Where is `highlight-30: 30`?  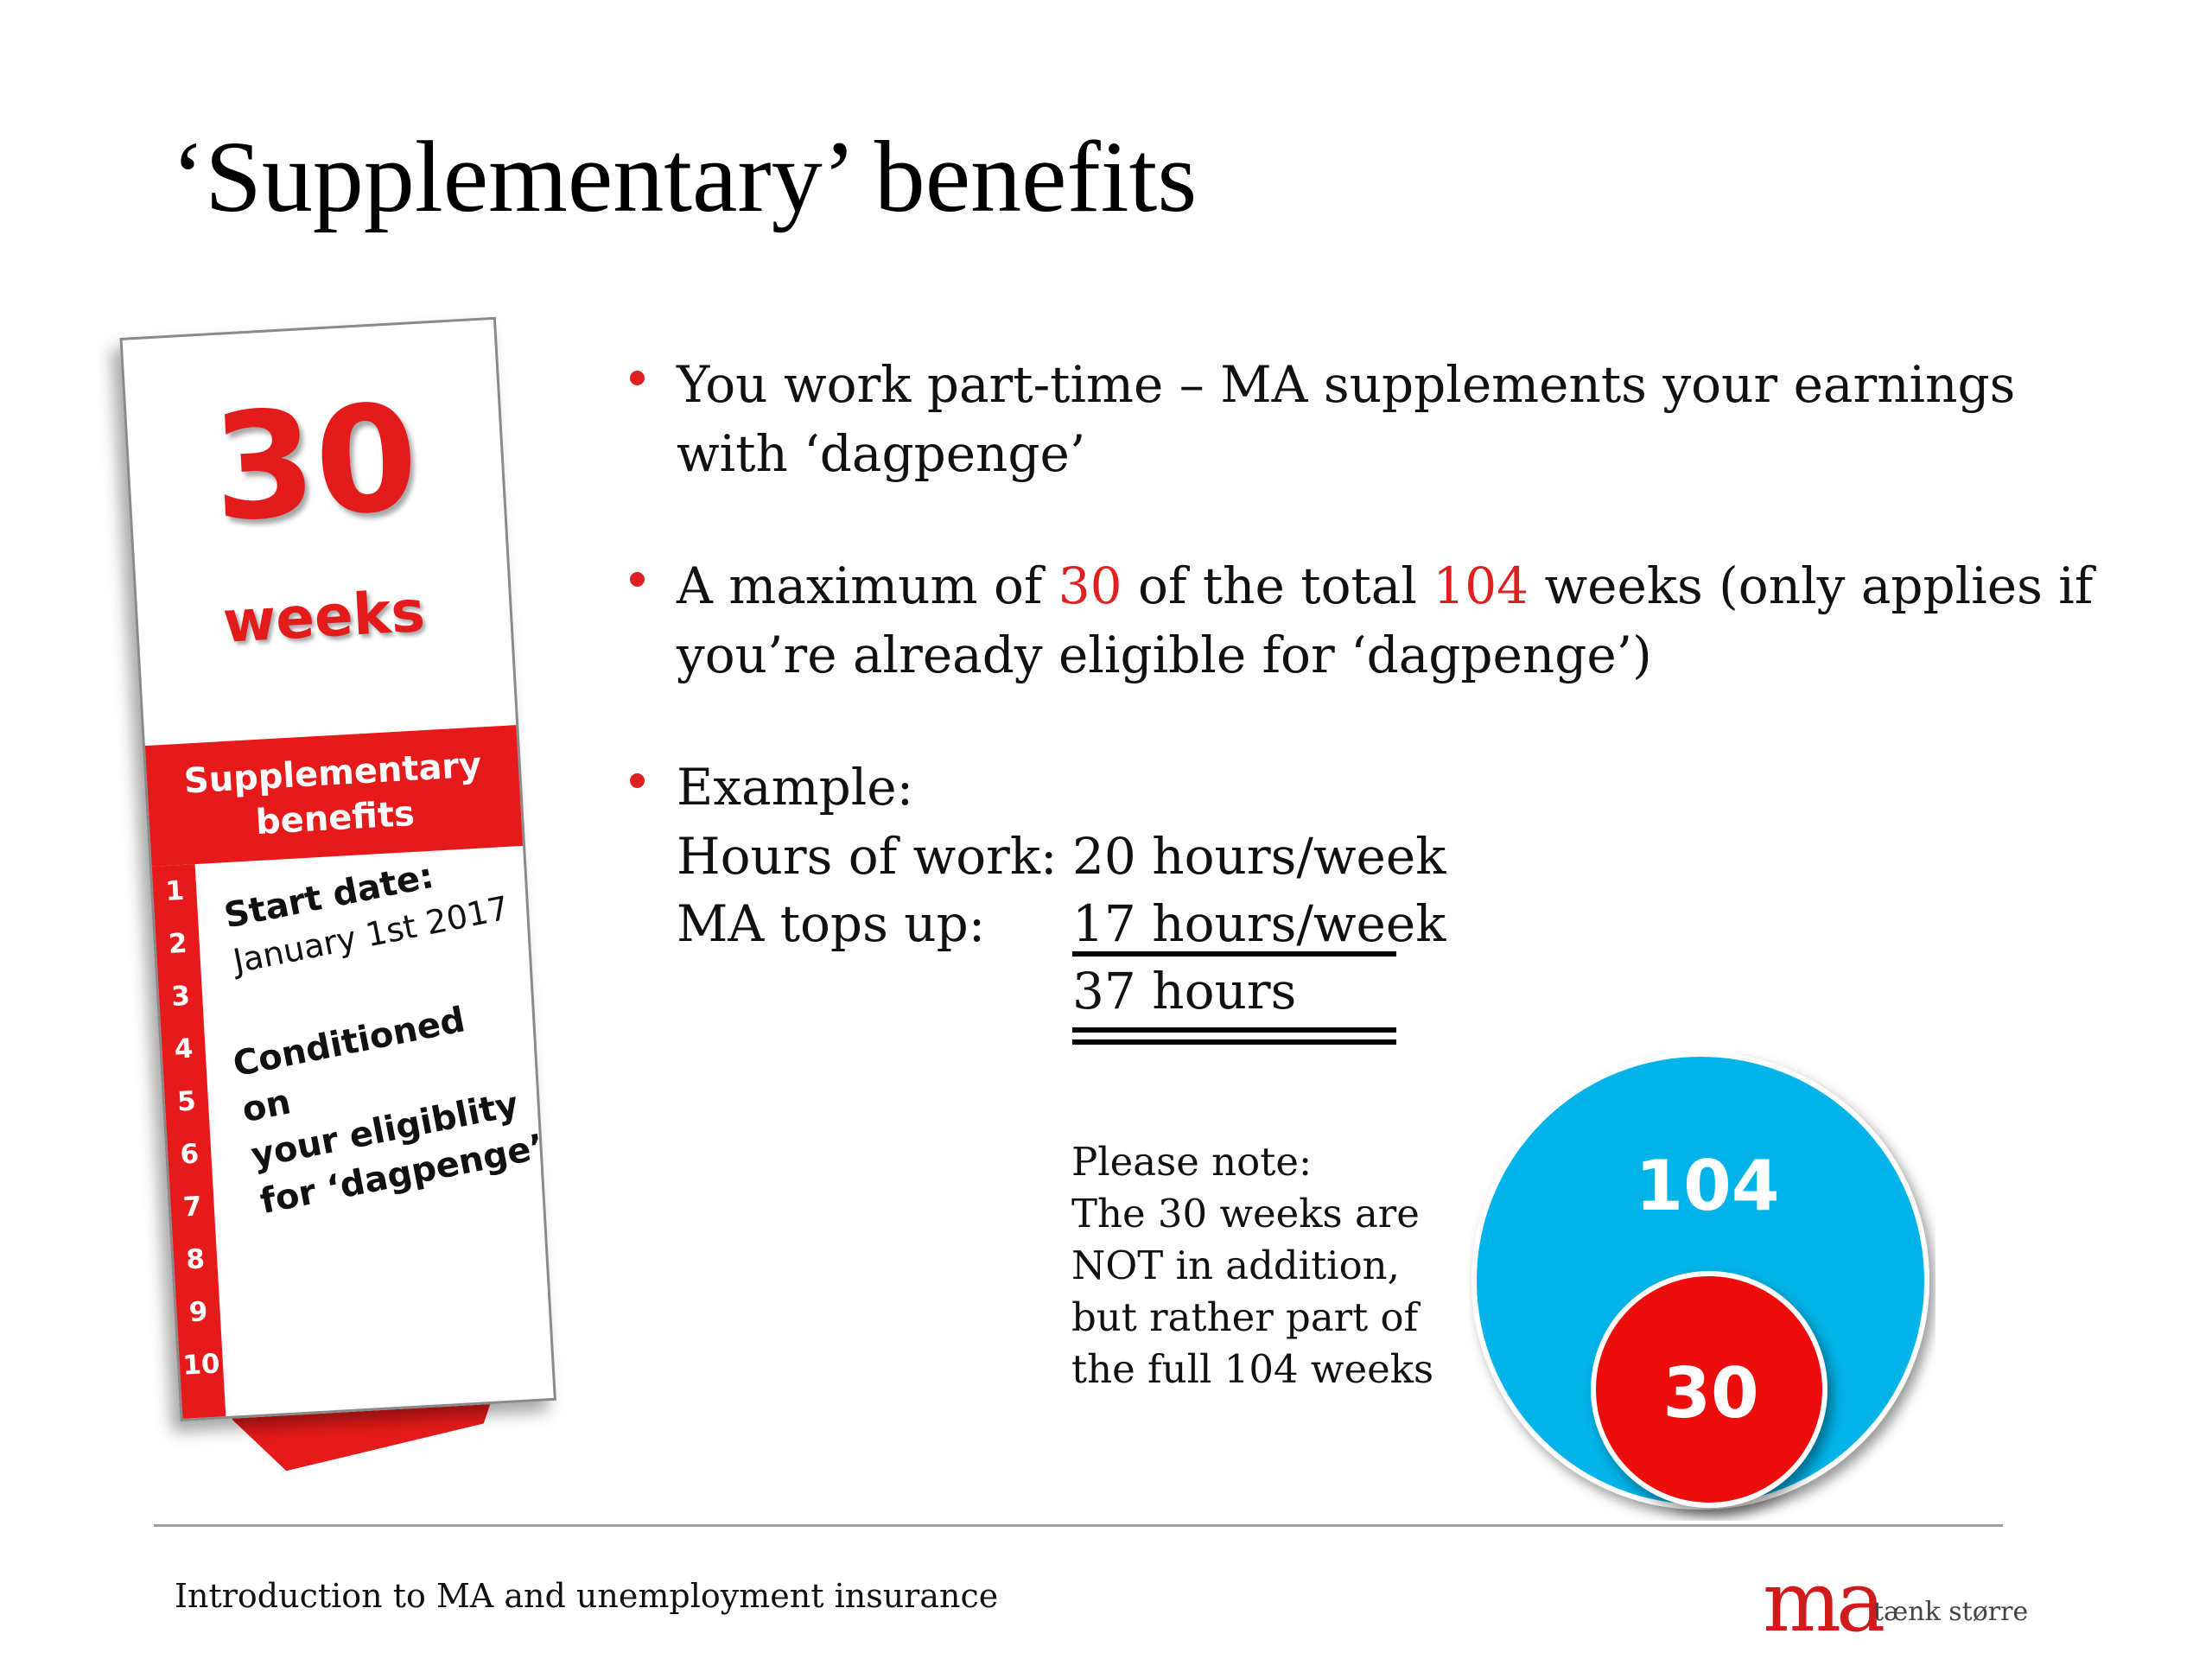
highlight-30: 30 is located at coordinates (1090, 585).